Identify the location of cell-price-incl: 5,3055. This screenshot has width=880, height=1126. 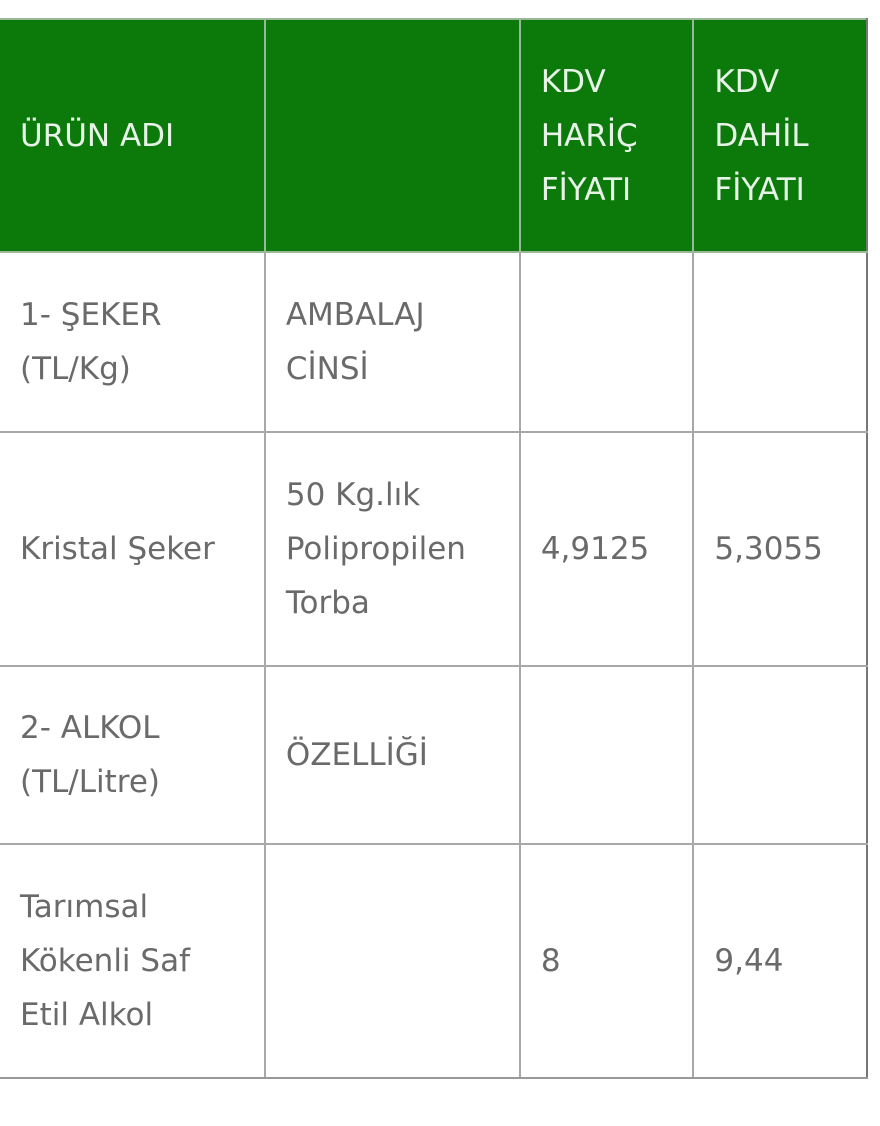
(780, 549).